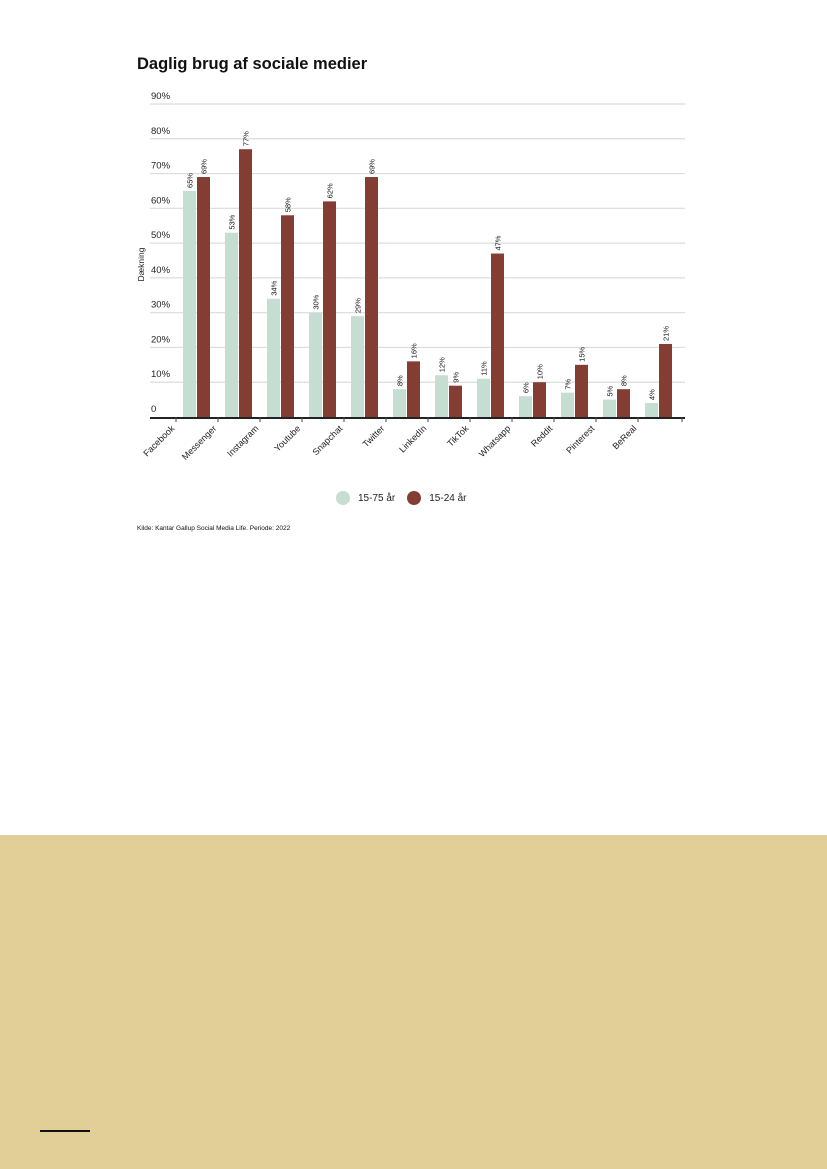 The image size is (827, 1169). I want to click on y-axis-label: Dækning, so click(141, 264).